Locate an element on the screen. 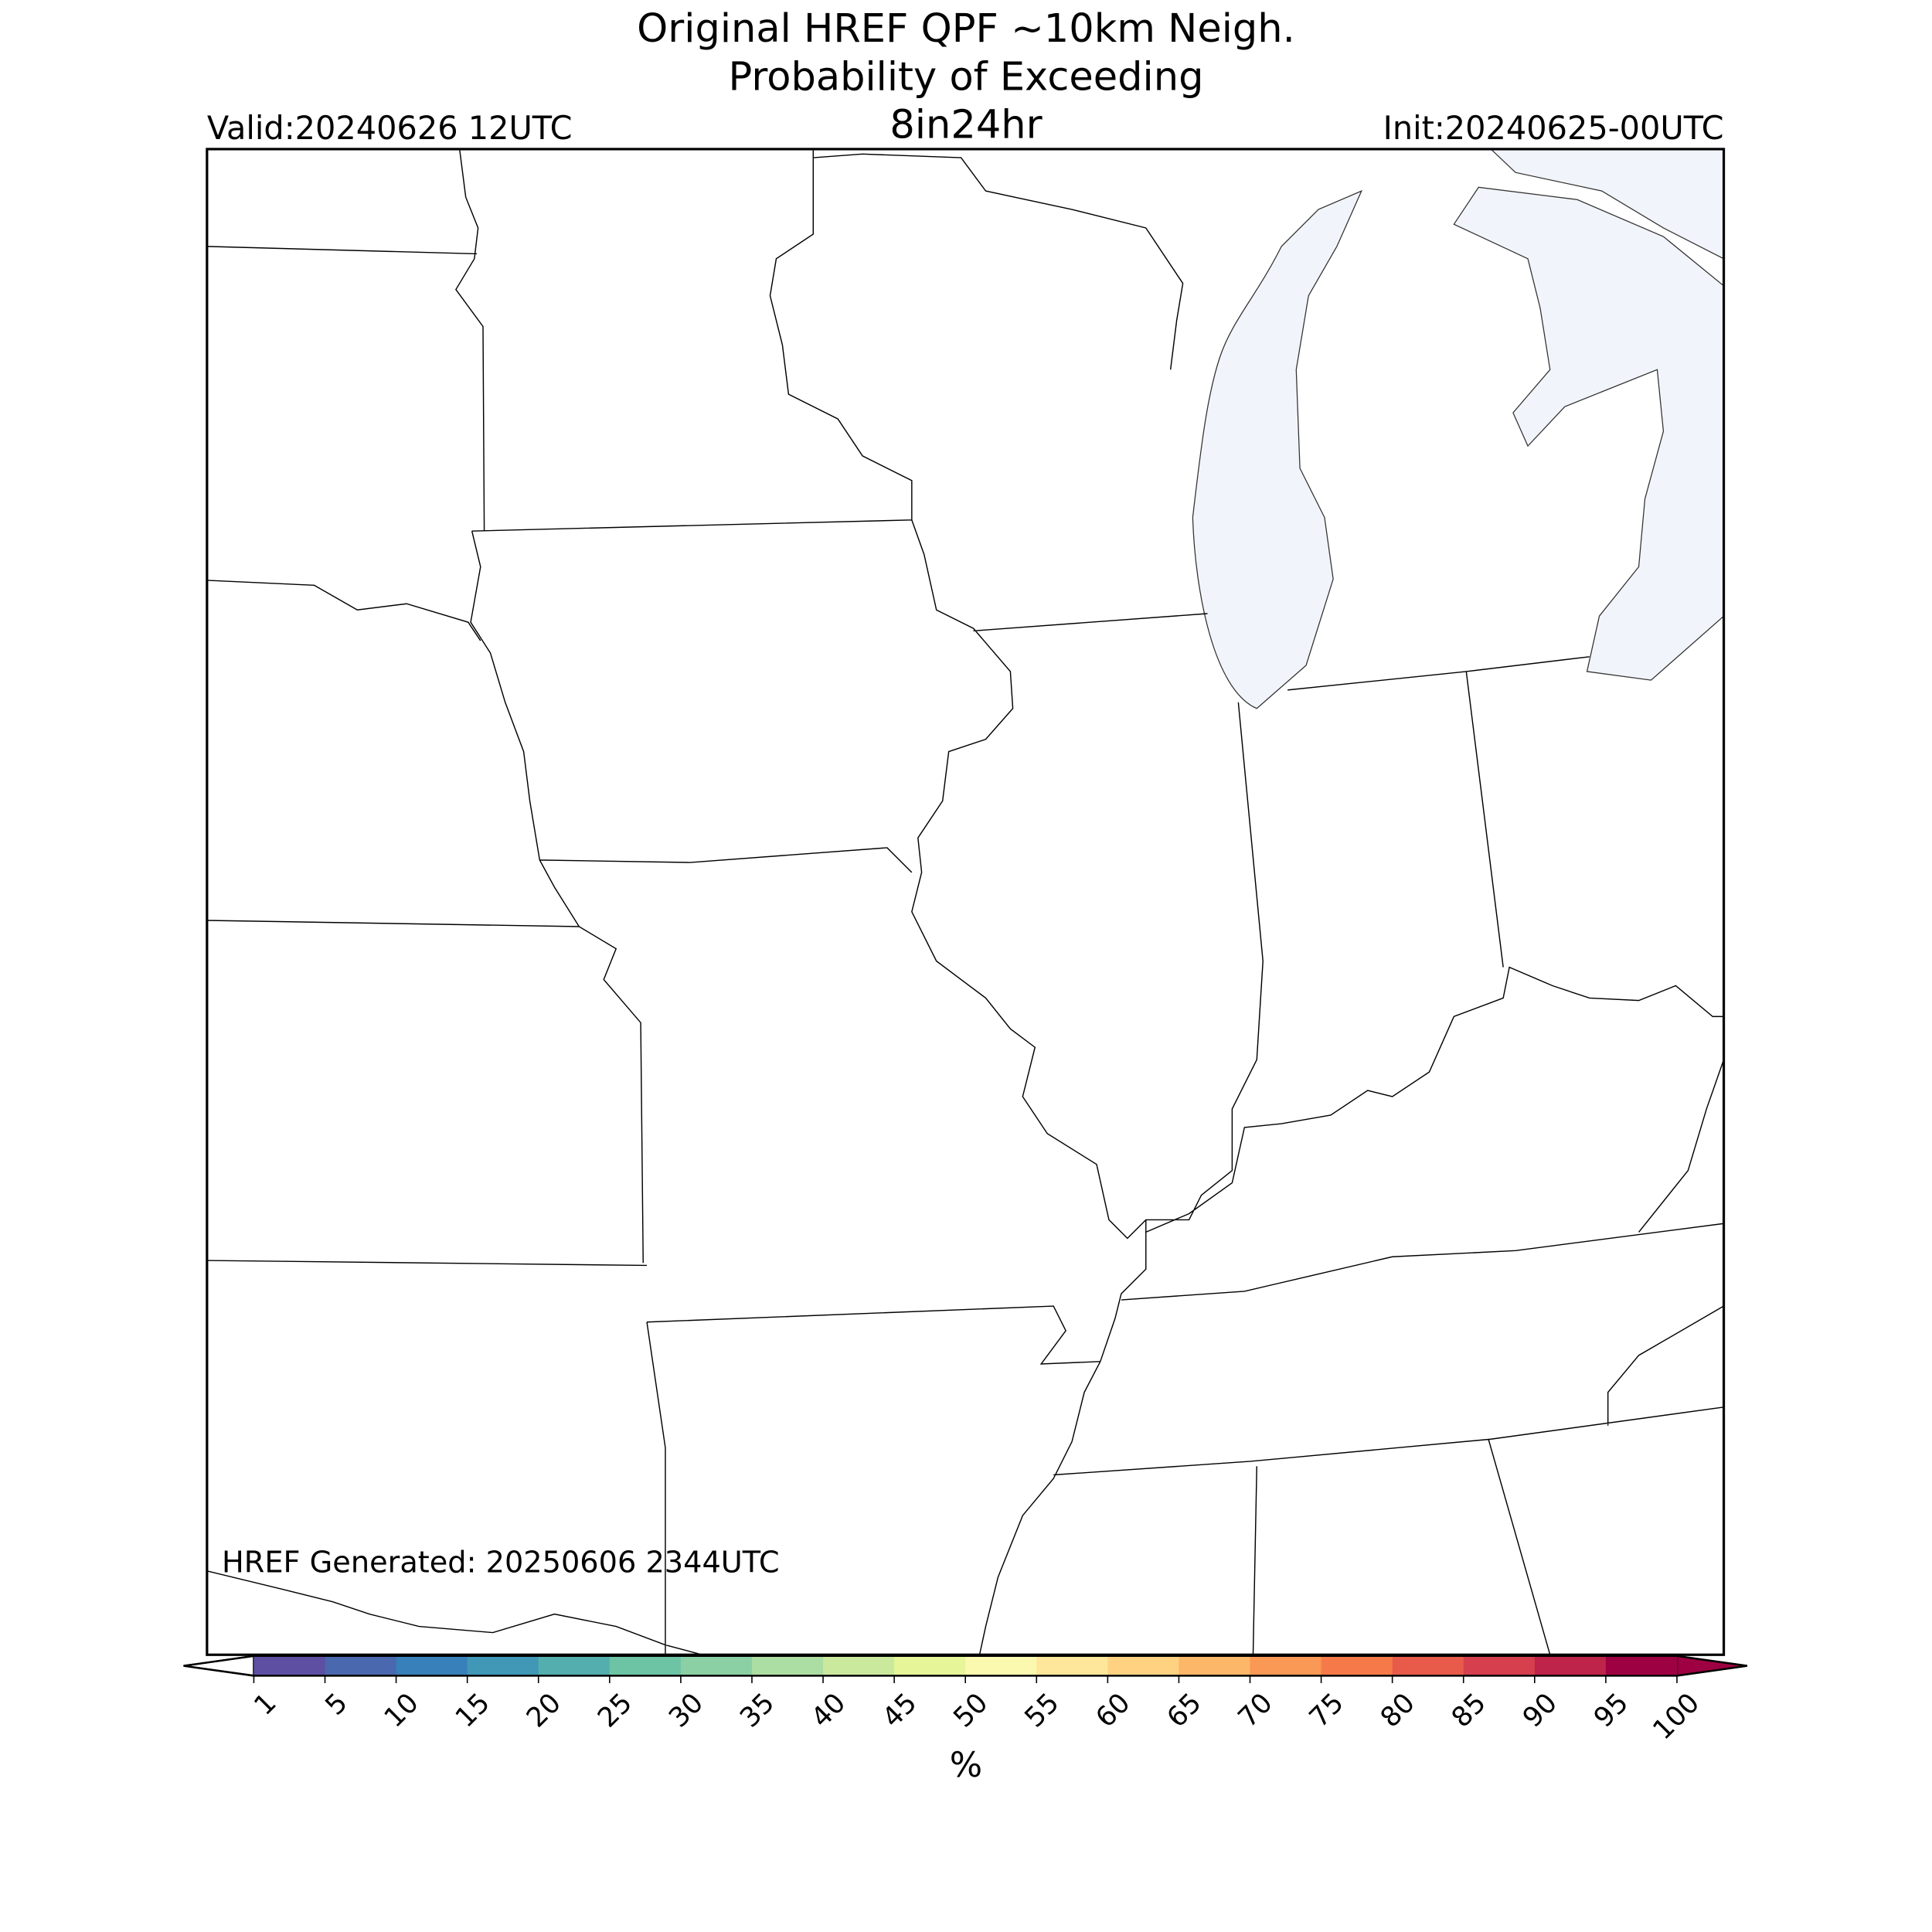 The image size is (1932, 1932). colorbar-tick-label: 75 is located at coordinates (1326, 1711).